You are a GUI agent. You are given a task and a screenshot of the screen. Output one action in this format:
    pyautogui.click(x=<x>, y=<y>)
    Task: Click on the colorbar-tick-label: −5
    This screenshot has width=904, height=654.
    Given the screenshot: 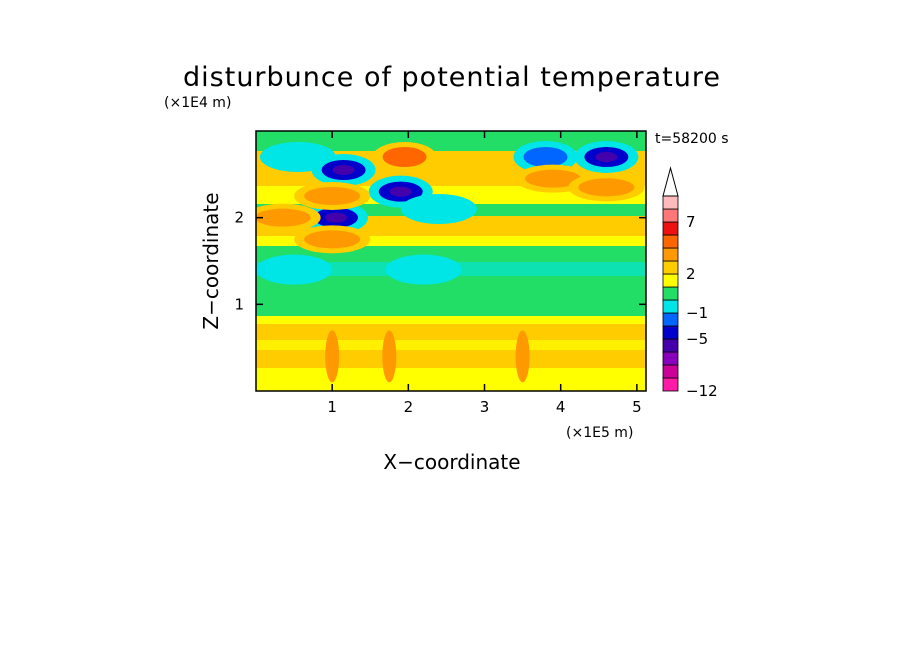 What is the action you would take?
    pyautogui.click(x=697, y=339)
    